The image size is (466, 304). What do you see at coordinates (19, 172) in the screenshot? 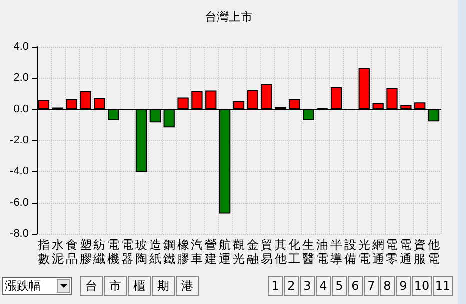
I see `y-tick-label: -4.0` at bounding box center [19, 172].